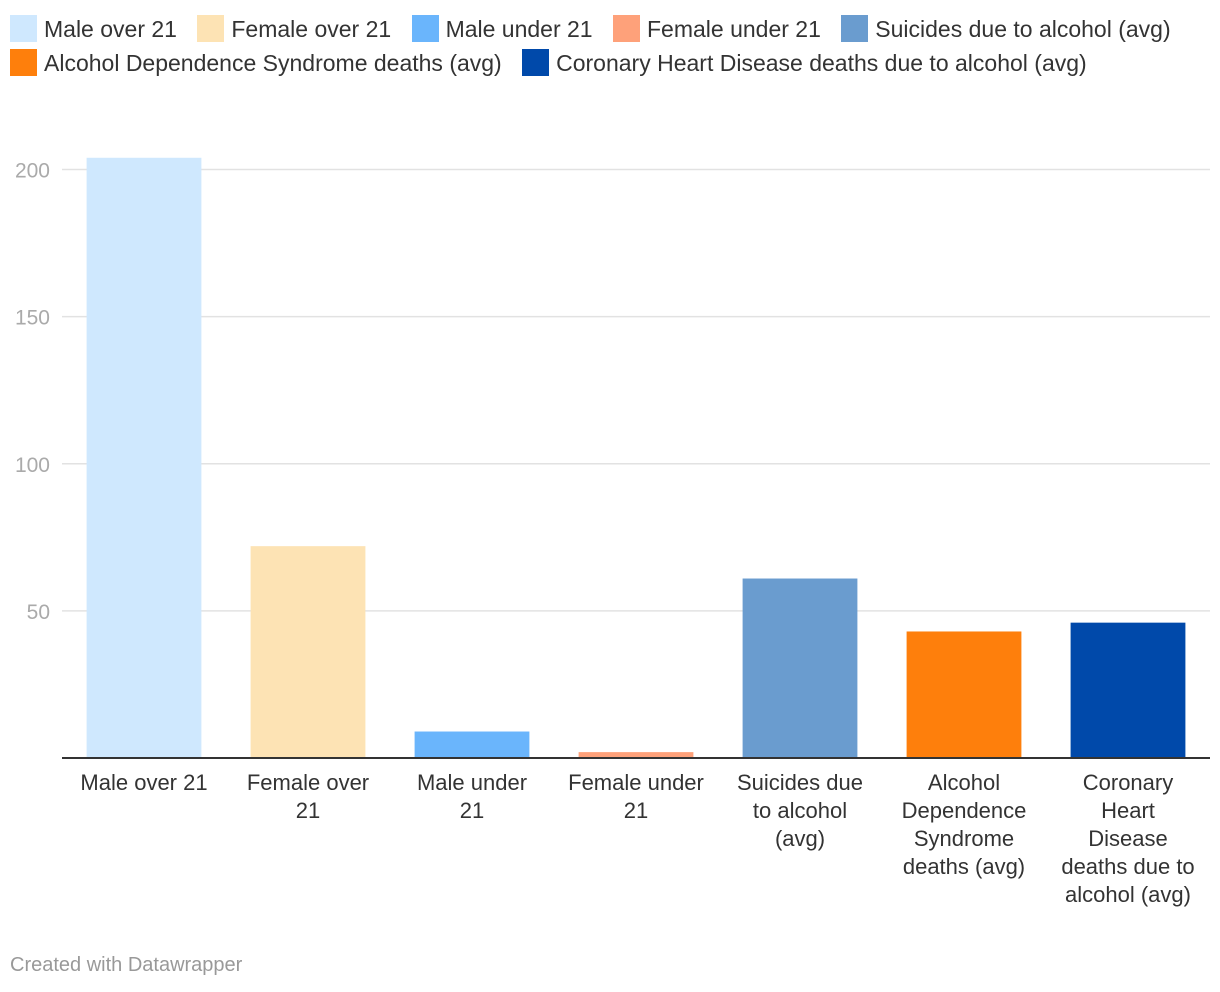 The image size is (1220, 992). What do you see at coordinates (308, 782) in the screenshot?
I see `x-tick-label: Female over` at bounding box center [308, 782].